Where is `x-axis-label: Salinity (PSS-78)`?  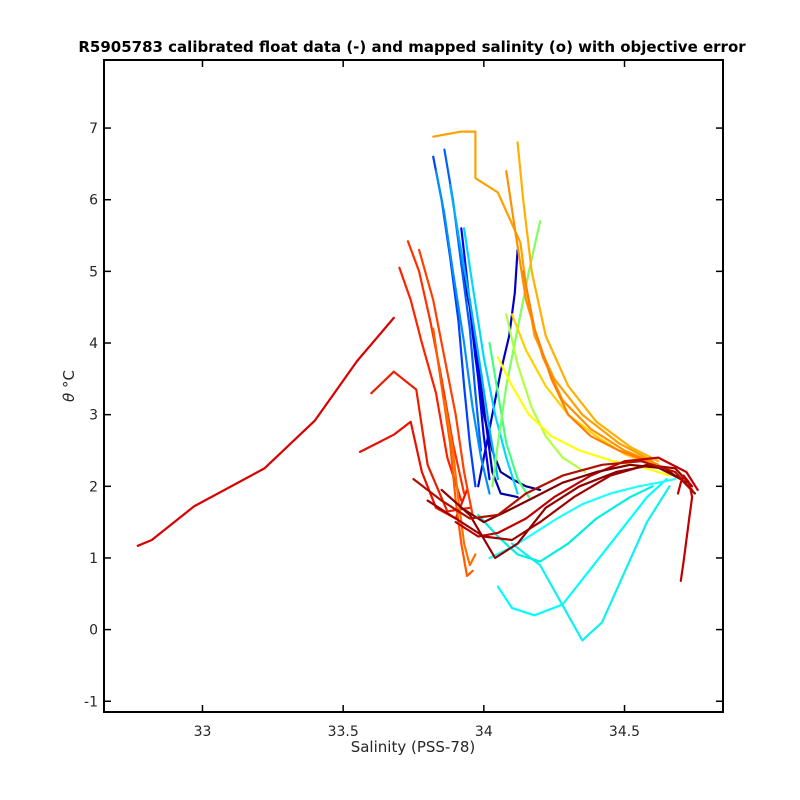
x-axis-label: Salinity (PSS-78) is located at coordinates (413, 747).